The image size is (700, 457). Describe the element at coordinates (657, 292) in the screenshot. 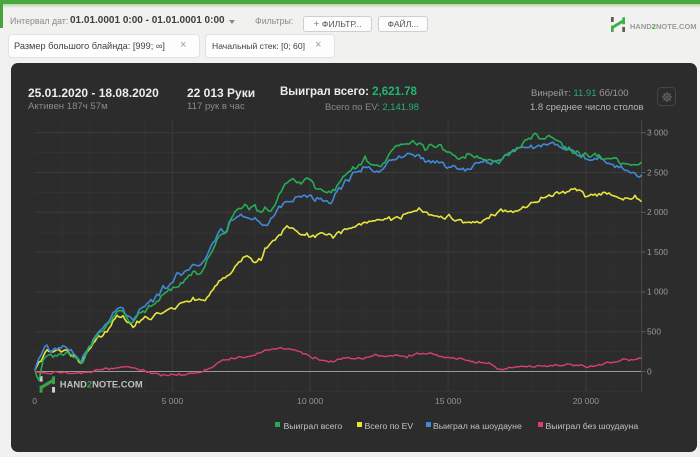

I see `svg-text: 1 000` at that location.